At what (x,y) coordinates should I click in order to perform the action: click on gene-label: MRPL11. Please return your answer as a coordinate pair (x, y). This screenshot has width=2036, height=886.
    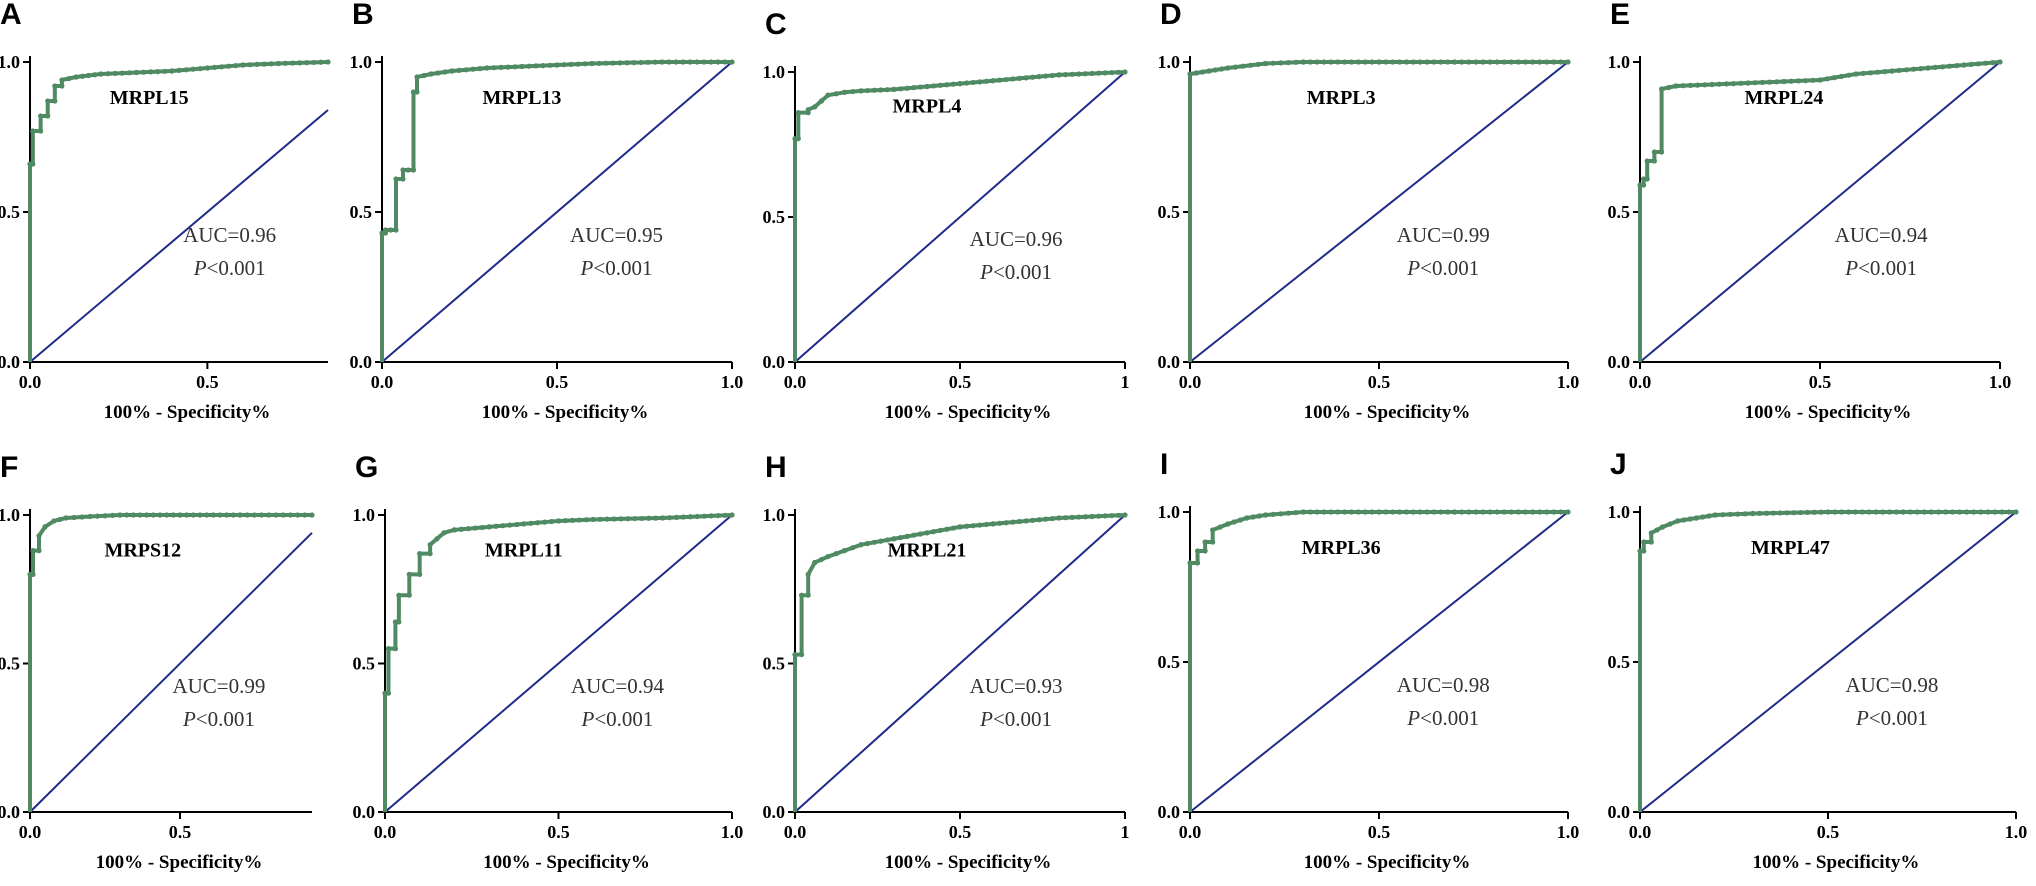
    Looking at the image, I should click on (524, 551).